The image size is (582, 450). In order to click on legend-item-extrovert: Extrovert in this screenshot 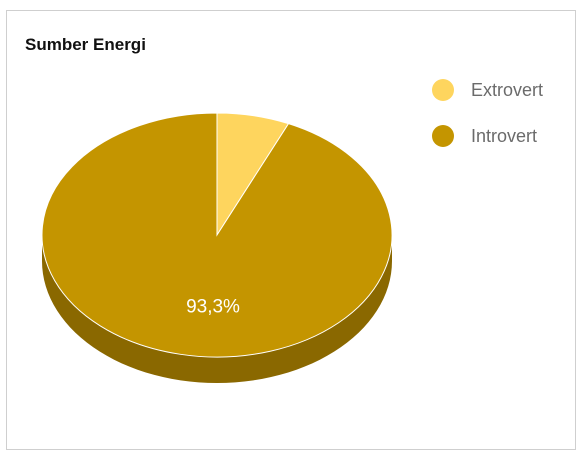, I will do `click(487, 90)`.